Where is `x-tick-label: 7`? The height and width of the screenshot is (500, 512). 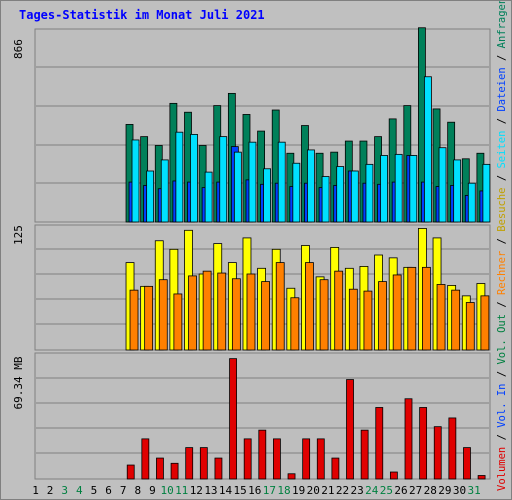
x-tick-label: 7 is located at coordinates (123, 490).